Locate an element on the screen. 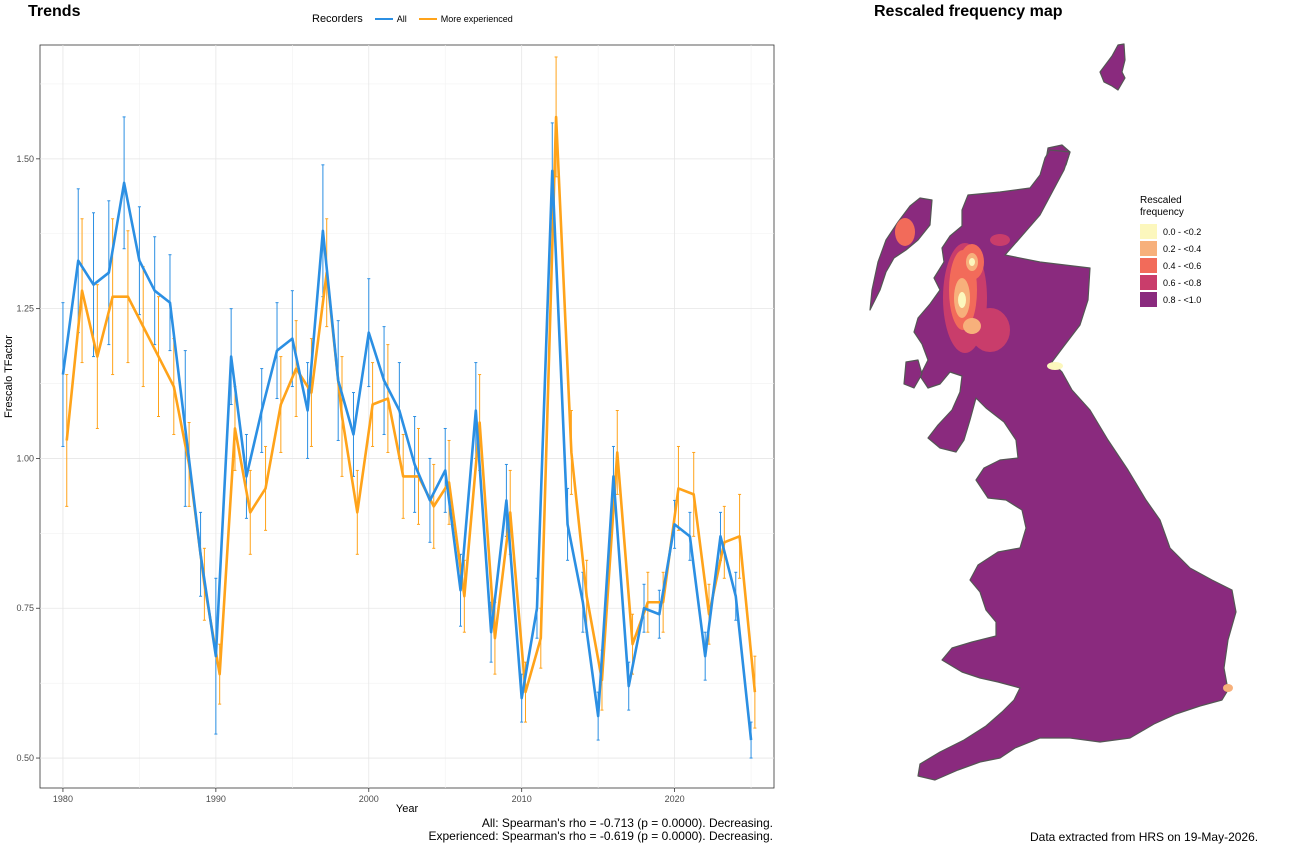  map-legend-item: 0.0 - <0.2 is located at coordinates (1170, 231).